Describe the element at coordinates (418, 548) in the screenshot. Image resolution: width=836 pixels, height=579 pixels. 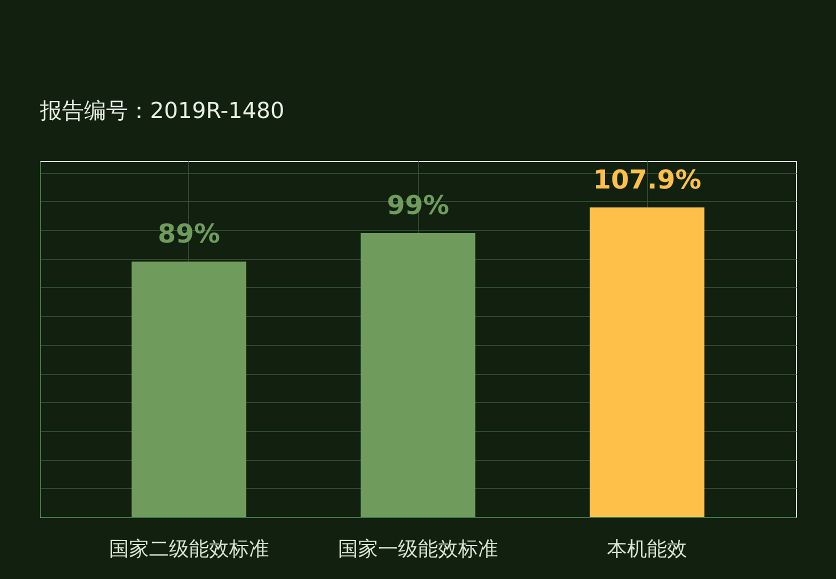
I see `x-tick-label: 国家一级能效标准` at that location.